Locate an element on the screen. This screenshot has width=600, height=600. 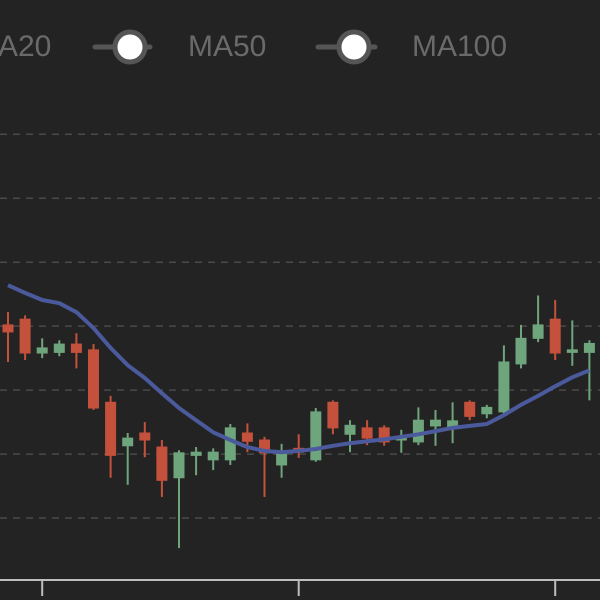
legend-label: MA20 is located at coordinates (25, 46).